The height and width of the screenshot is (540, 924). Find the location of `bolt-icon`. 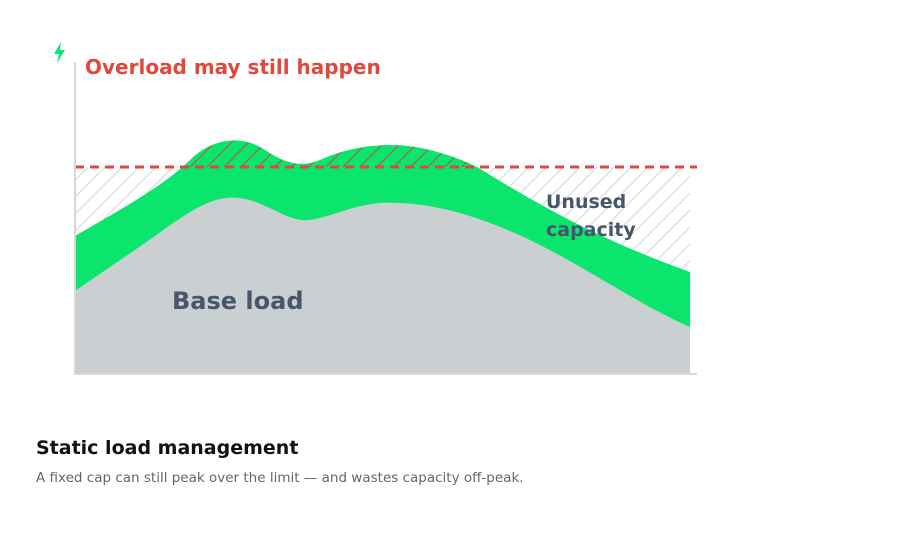

bolt-icon is located at coordinates (59, 52).